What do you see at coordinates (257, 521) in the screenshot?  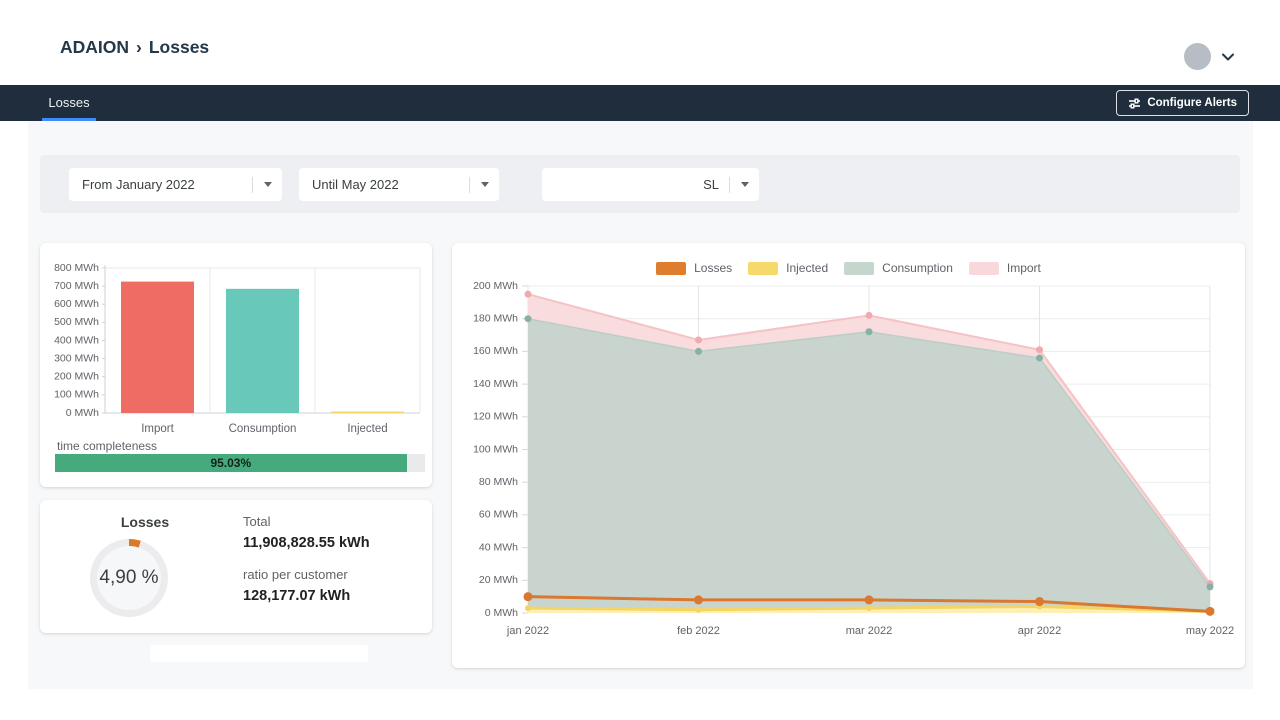 I see `total-label: Total` at bounding box center [257, 521].